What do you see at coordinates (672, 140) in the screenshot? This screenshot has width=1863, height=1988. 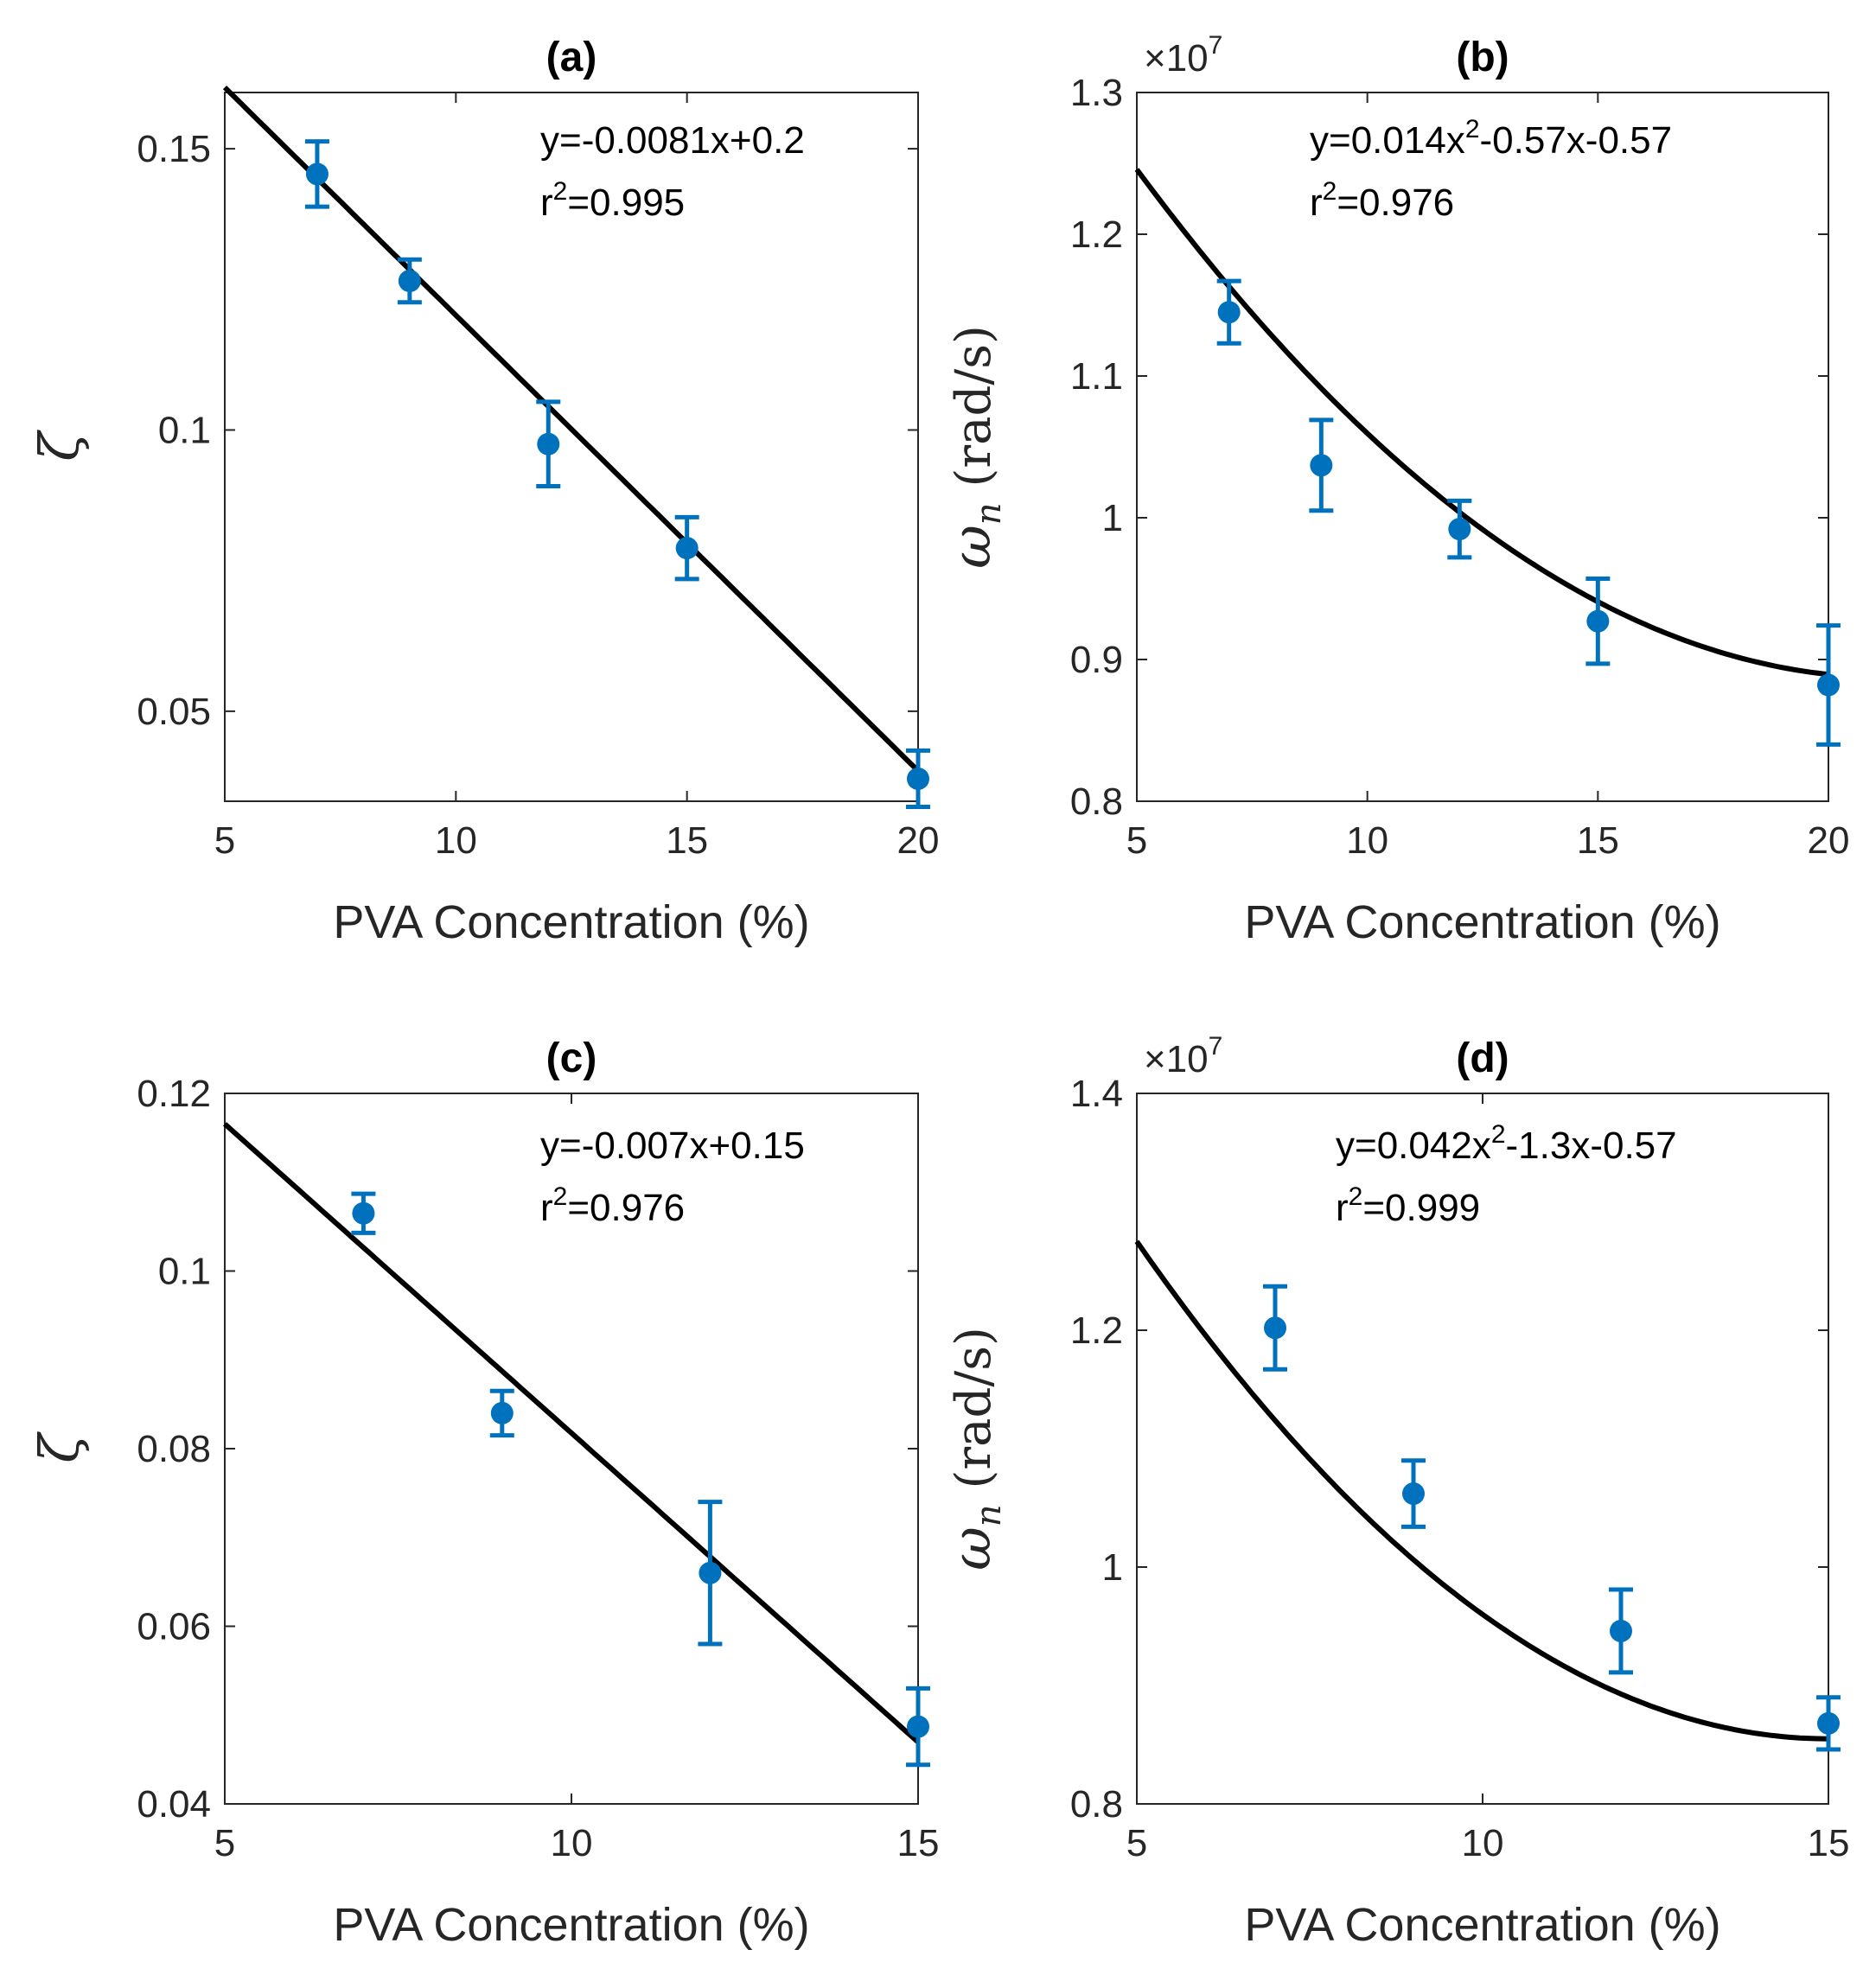 I see `equation-part: y=-0.0081x+0.2` at bounding box center [672, 140].